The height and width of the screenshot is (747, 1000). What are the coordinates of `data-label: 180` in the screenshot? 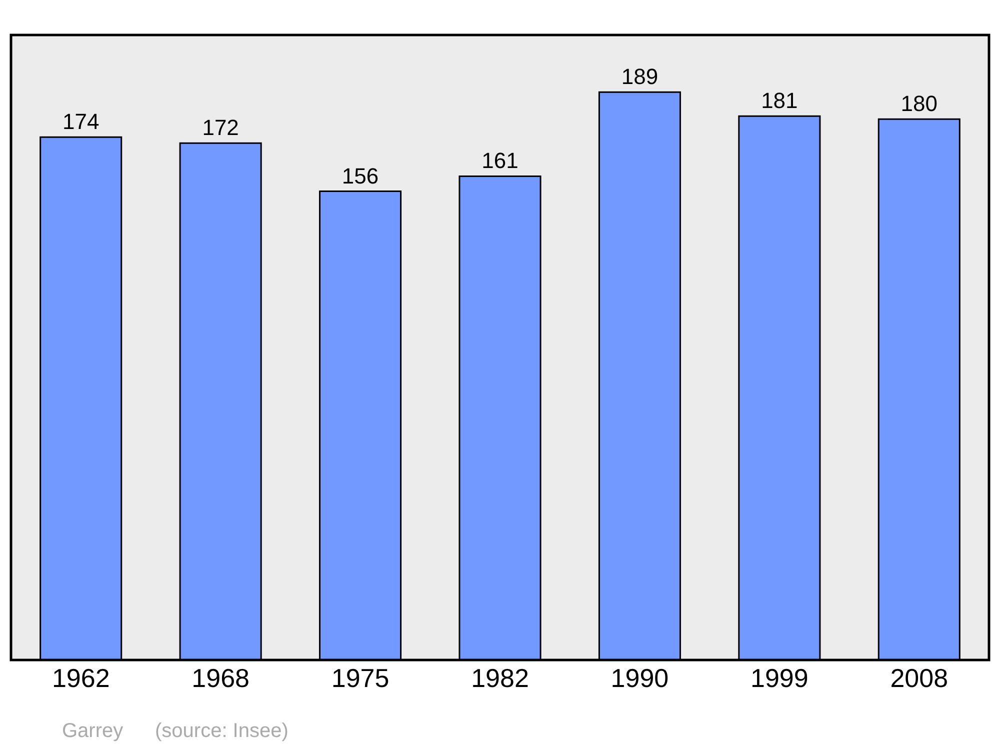 It's located at (919, 103).